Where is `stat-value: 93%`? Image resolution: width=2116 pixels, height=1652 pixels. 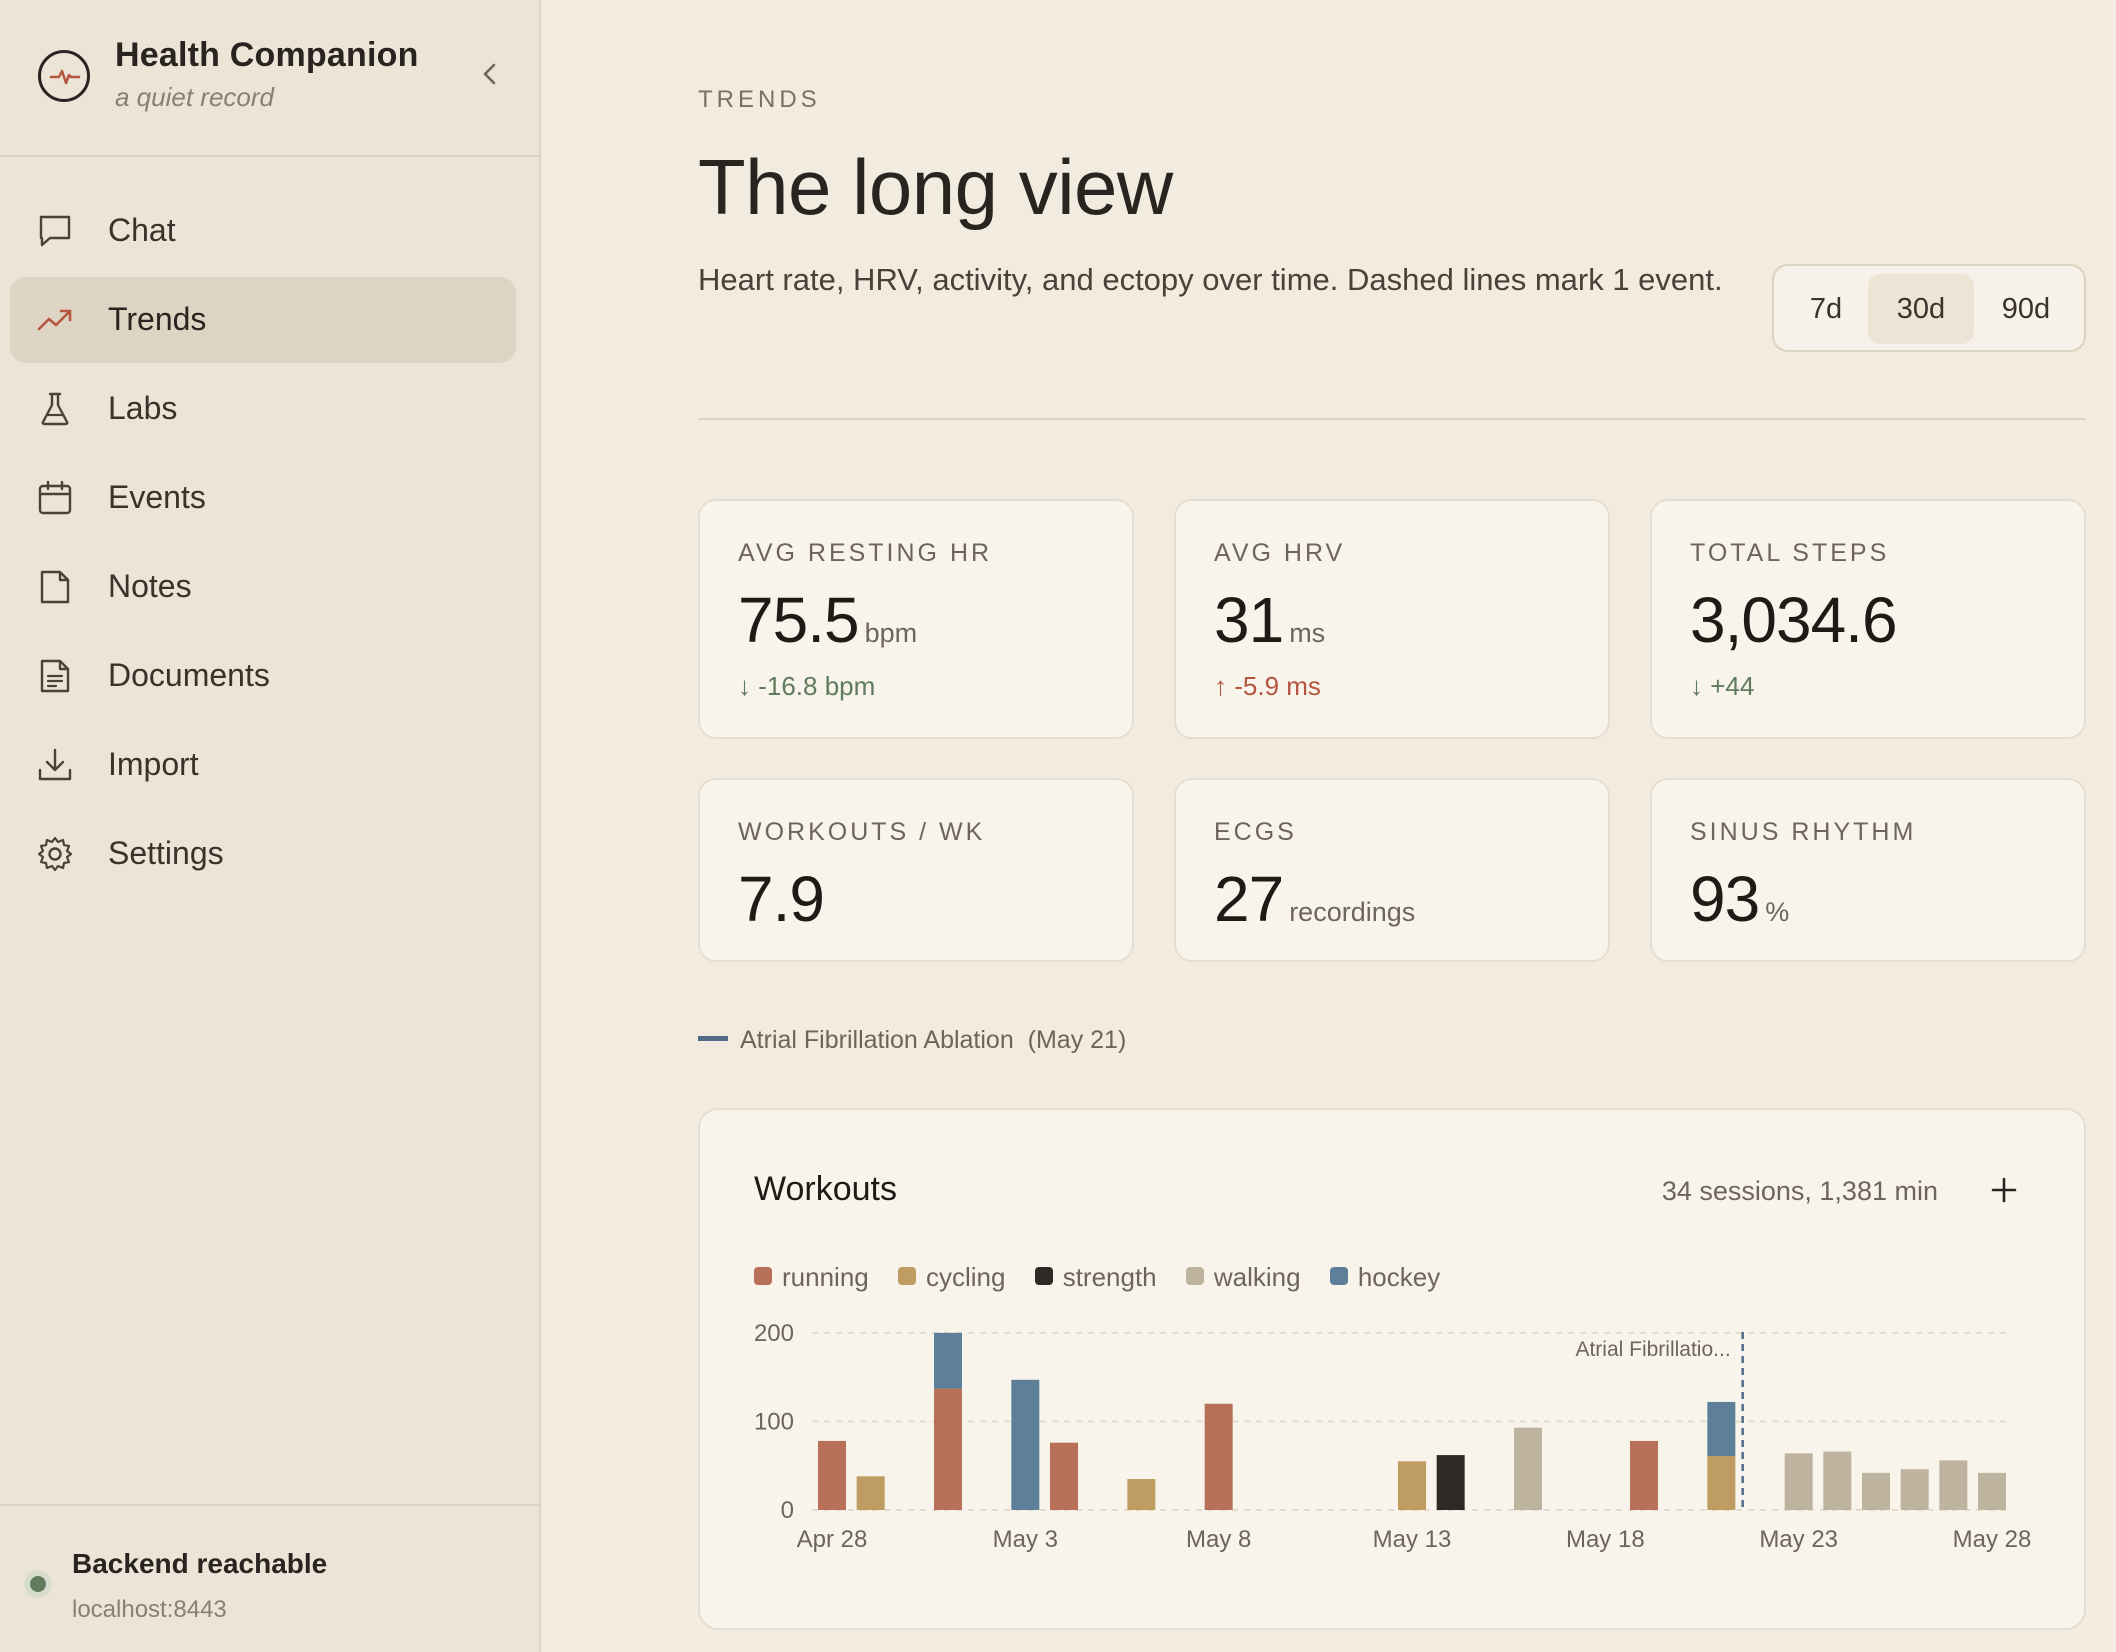
stat-value: 93% is located at coordinates (1740, 899).